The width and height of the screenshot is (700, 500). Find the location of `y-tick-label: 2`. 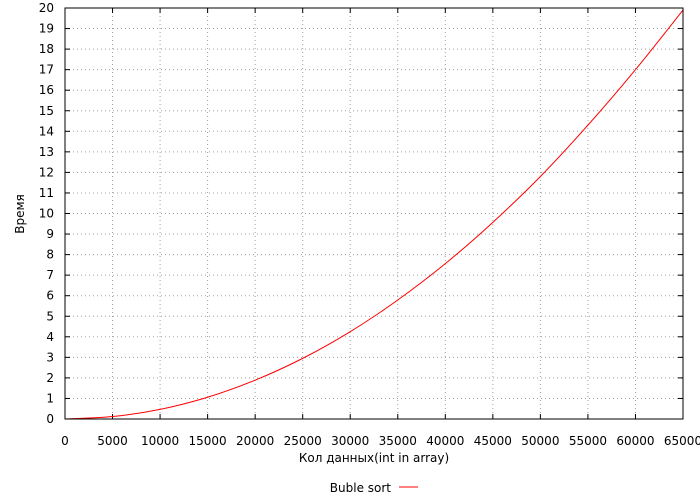

y-tick-label: 2 is located at coordinates (50, 378).